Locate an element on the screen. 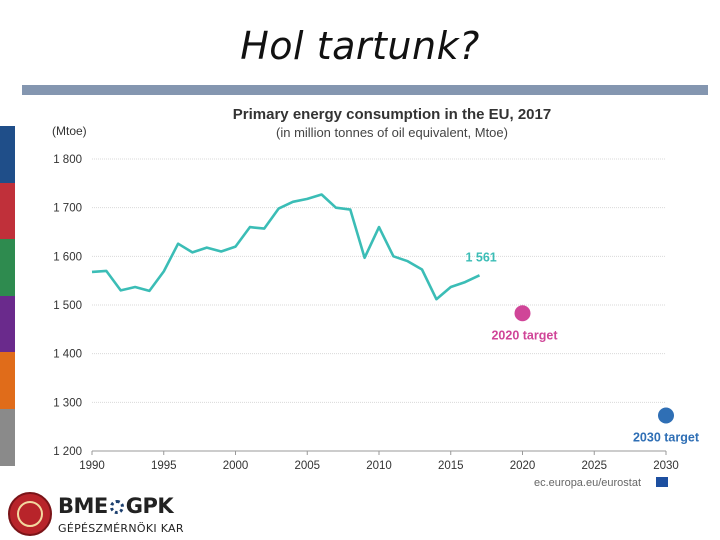 This screenshot has height=540, width=720. x-tick-label: 2020 is located at coordinates (523, 466).